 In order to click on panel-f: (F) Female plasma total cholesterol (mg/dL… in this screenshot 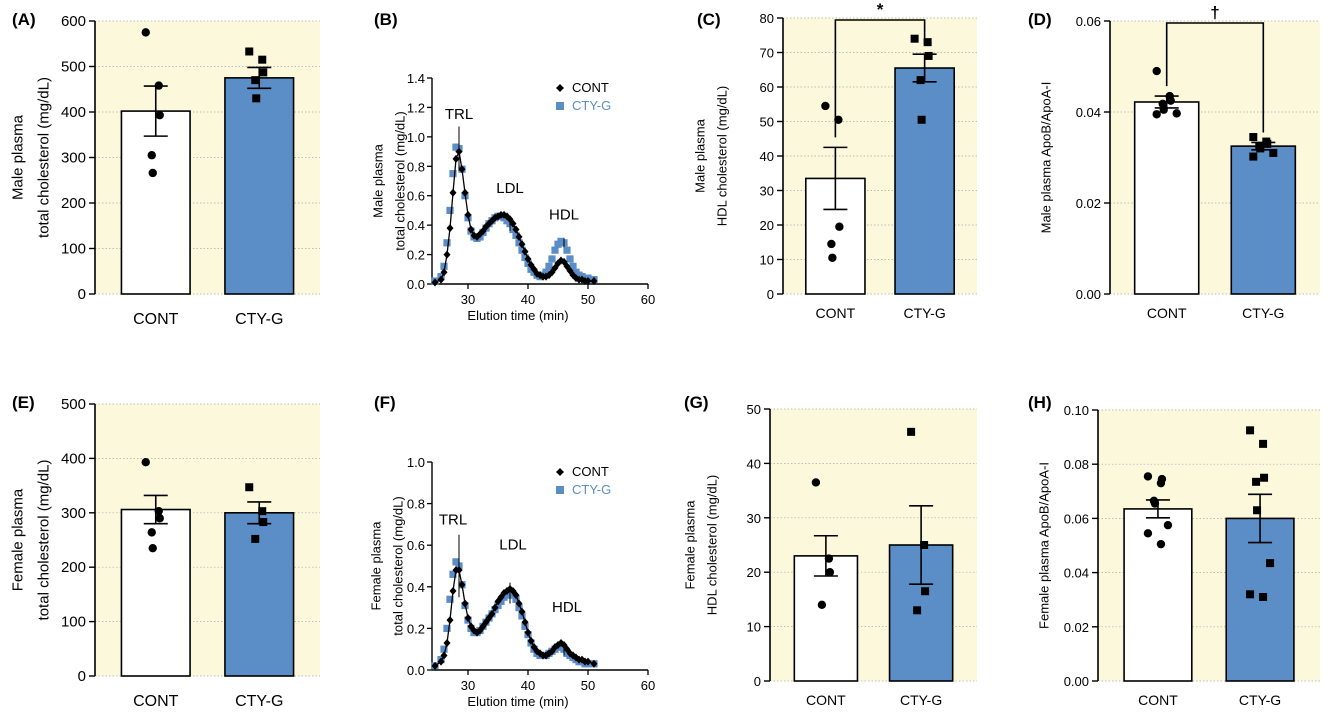, I will do `click(512, 551)`.